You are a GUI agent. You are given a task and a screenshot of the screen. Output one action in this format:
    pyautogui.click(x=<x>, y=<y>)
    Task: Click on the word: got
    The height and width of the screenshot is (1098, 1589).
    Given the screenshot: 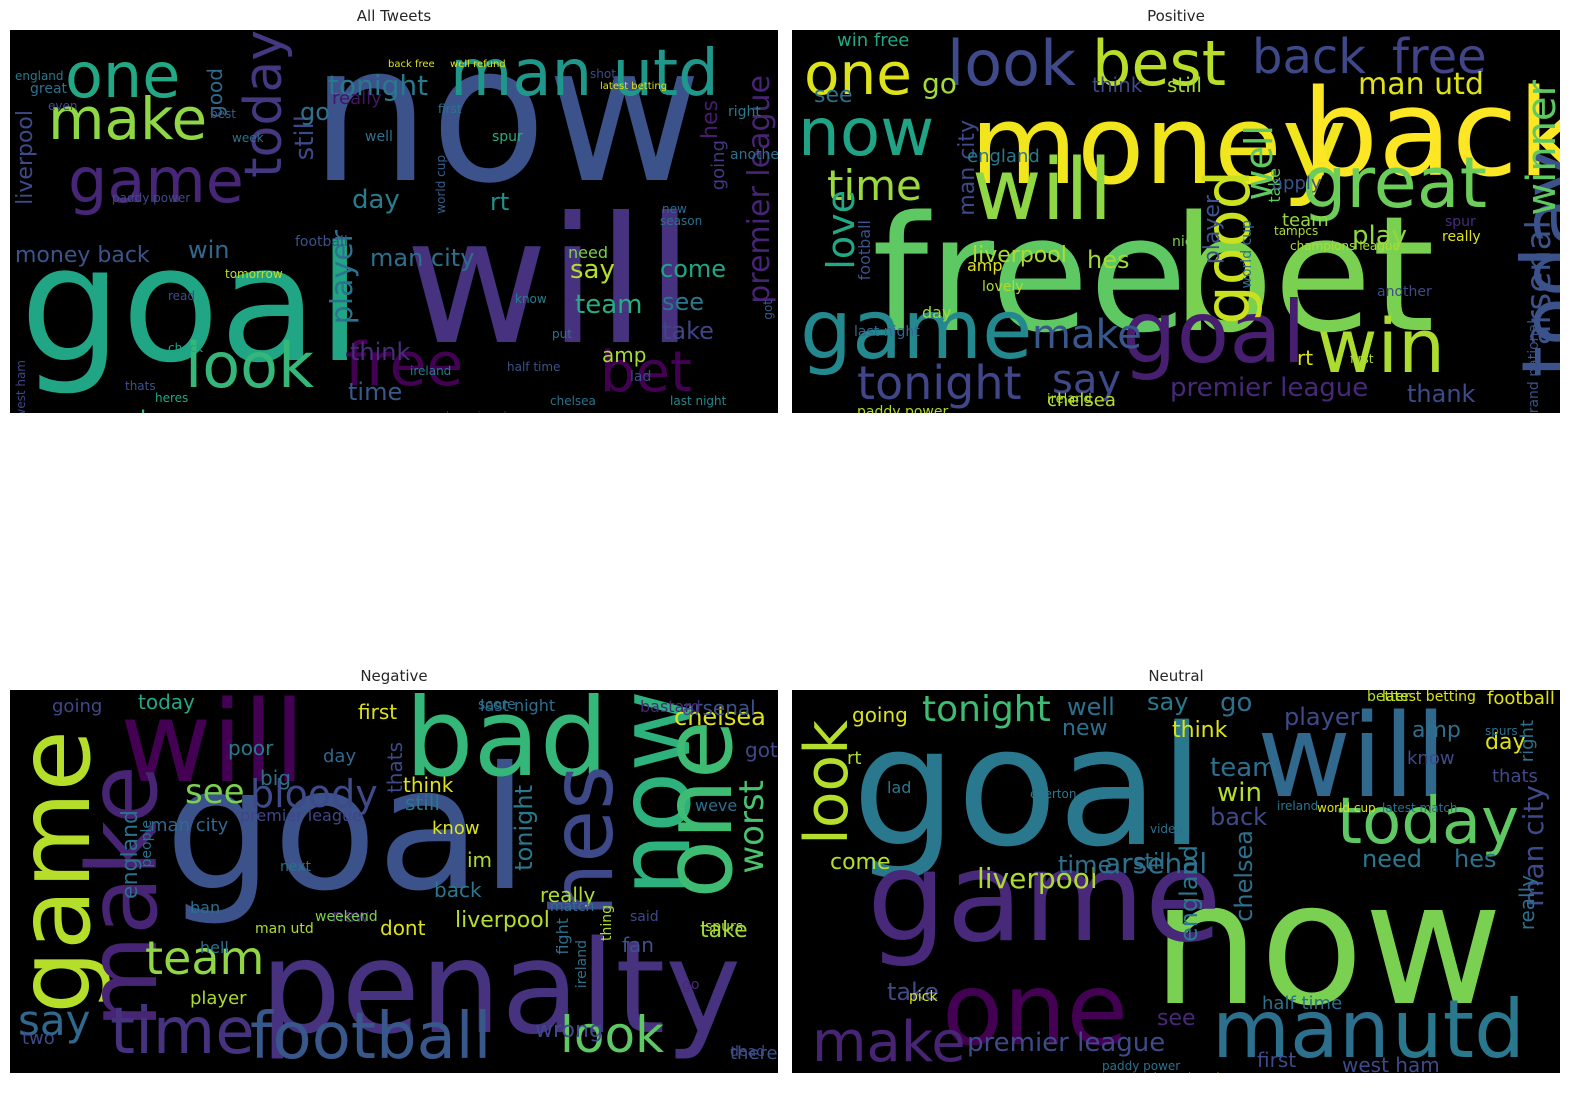 What is the action you would take?
    pyautogui.click(x=761, y=750)
    